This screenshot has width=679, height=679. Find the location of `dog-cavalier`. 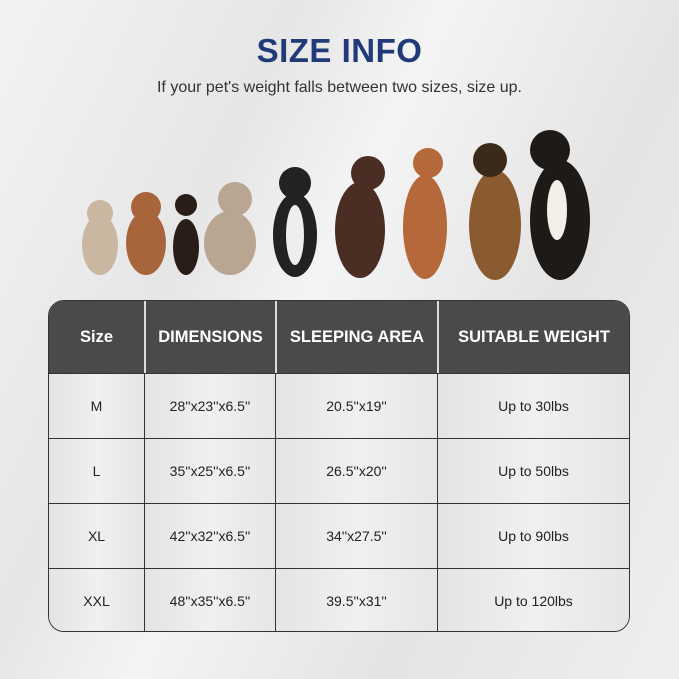

dog-cavalier is located at coordinates (146, 233).